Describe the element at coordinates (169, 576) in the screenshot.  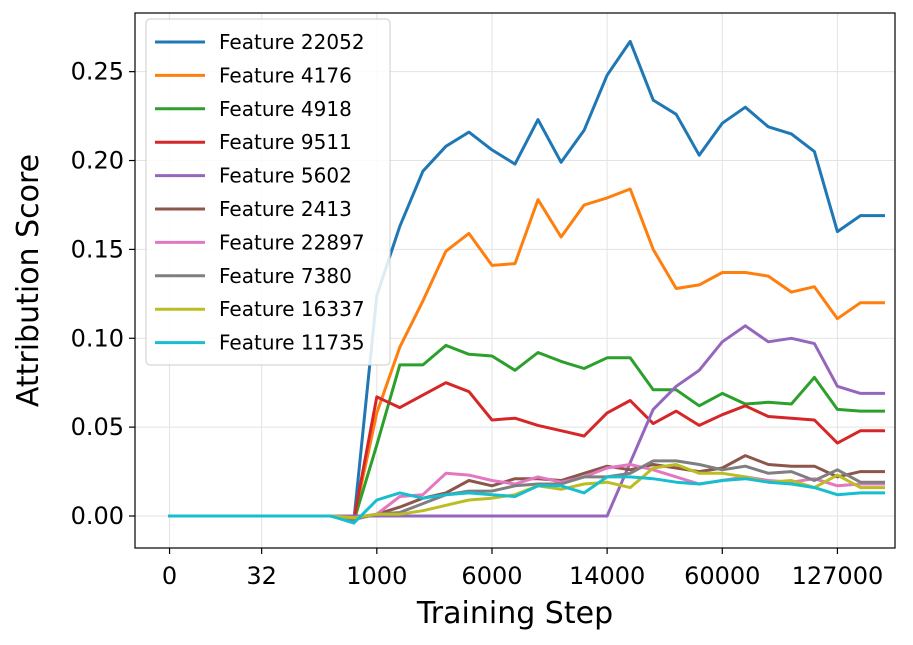
I see `x-tick-label: 0` at that location.